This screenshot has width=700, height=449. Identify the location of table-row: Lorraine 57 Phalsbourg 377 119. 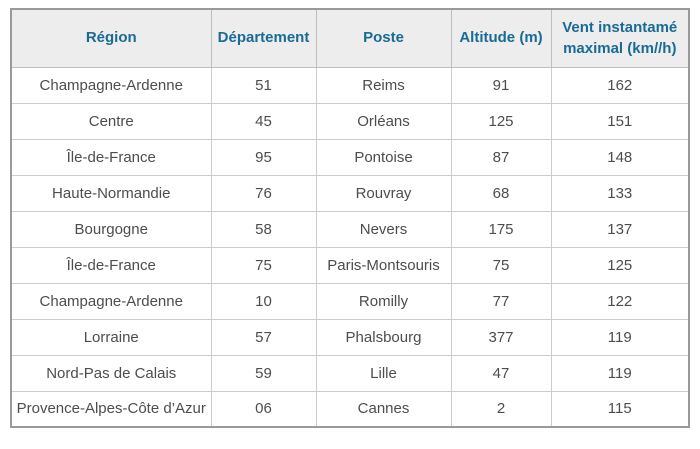
(350, 337).